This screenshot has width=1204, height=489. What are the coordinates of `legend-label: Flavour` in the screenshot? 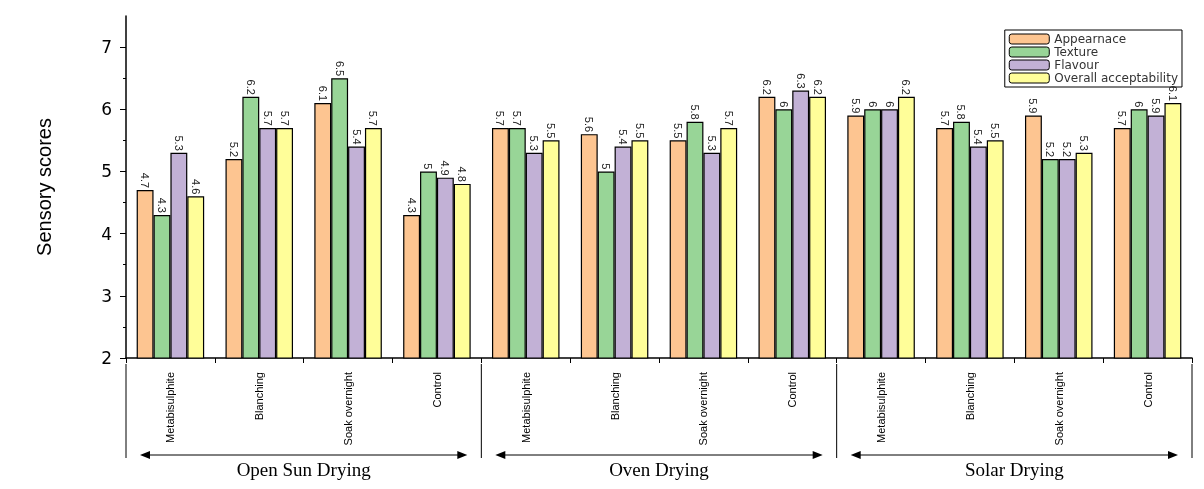 It's located at (1076, 65).